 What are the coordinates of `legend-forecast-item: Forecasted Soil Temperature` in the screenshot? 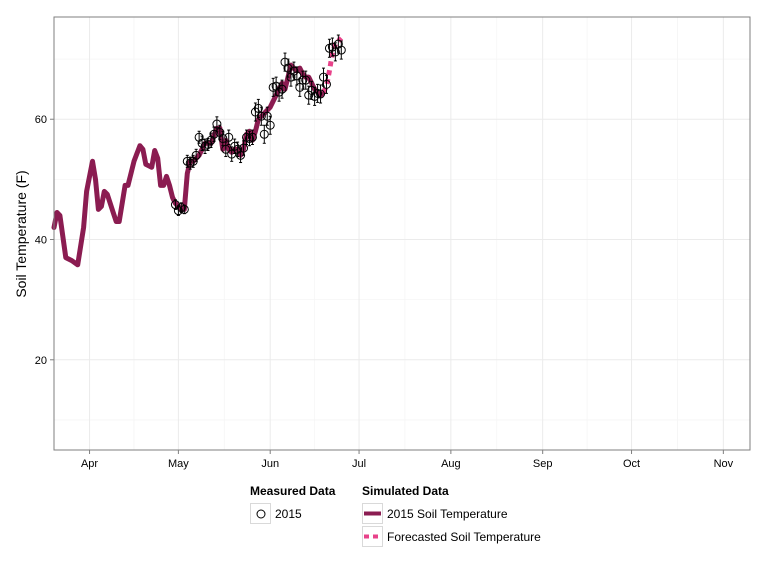 It's located at (451, 536).